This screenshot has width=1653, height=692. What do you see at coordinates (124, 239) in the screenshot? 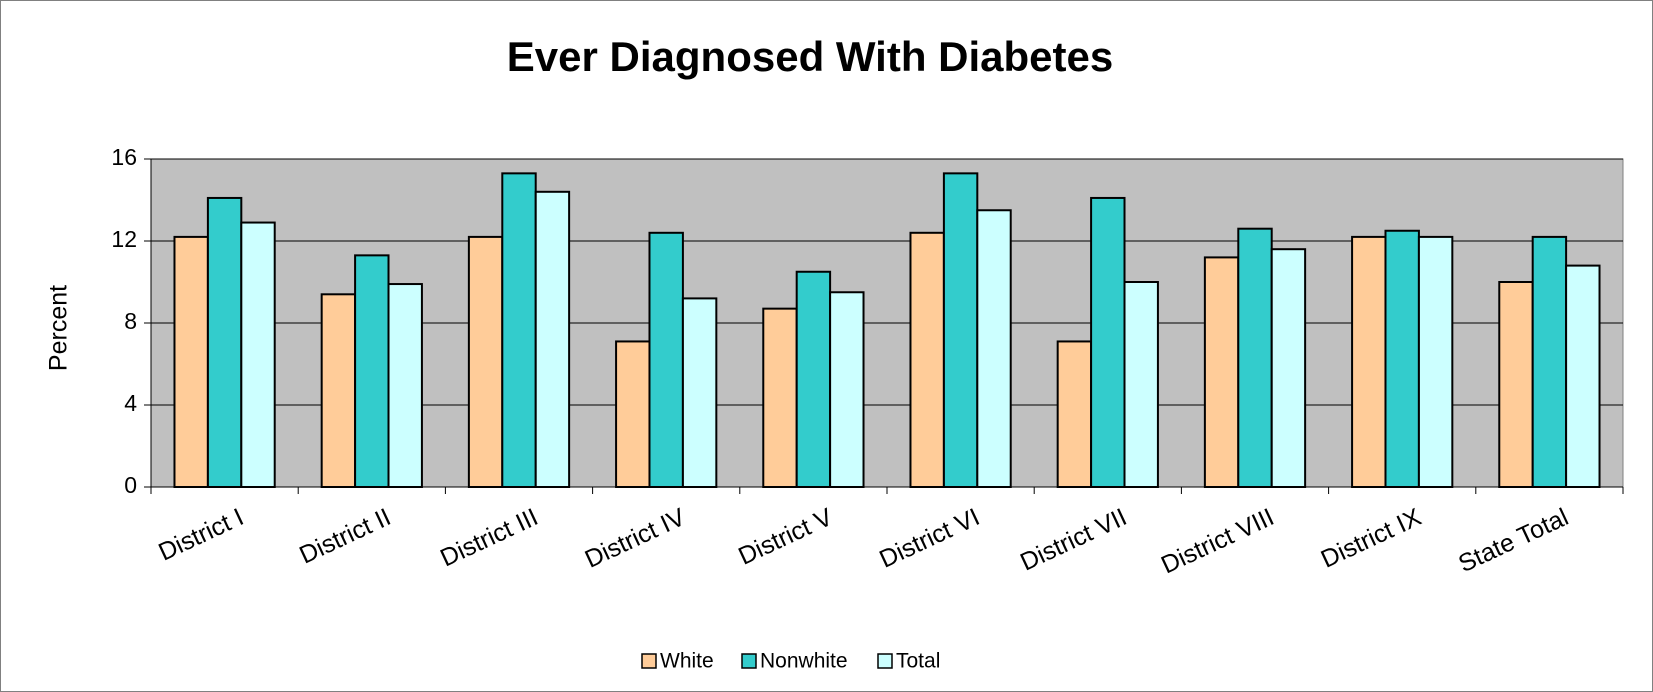
I see `y-tick-label: 12` at bounding box center [124, 239].